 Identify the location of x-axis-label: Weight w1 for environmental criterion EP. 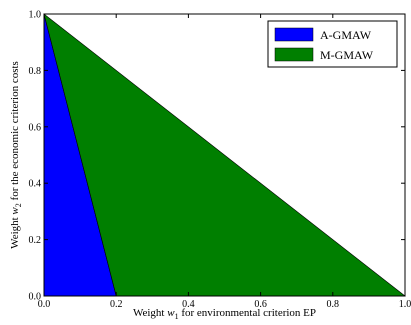
(224, 314).